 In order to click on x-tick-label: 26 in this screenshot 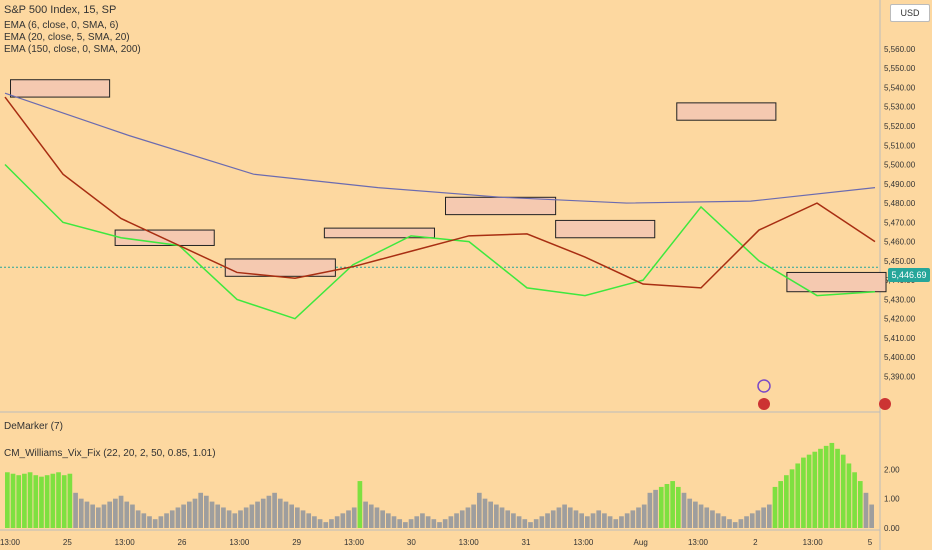, I will do `click(182, 542)`.